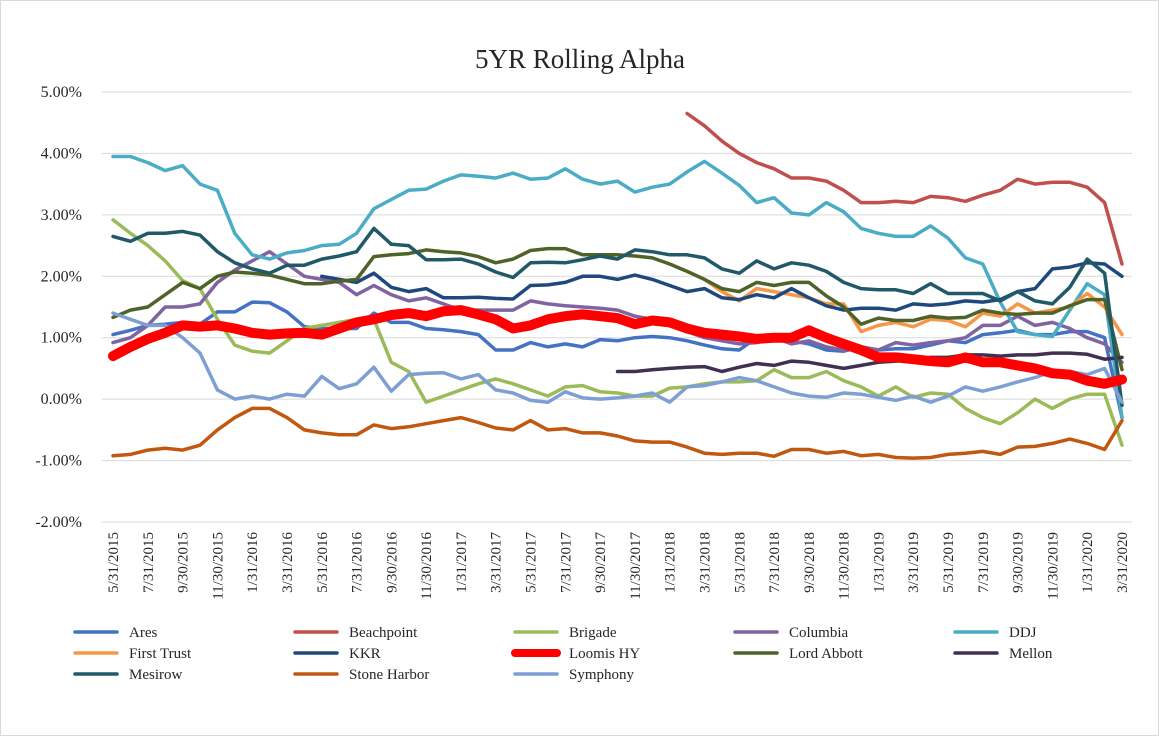  I want to click on legend-label: Columbia, so click(819, 633).